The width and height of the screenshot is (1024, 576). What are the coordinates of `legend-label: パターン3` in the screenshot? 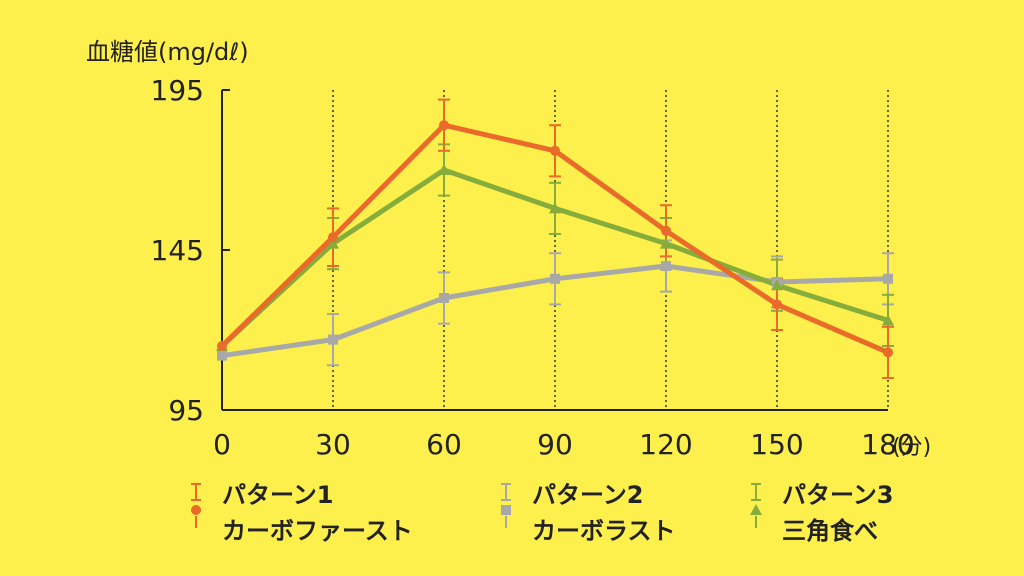 It's located at (838, 495).